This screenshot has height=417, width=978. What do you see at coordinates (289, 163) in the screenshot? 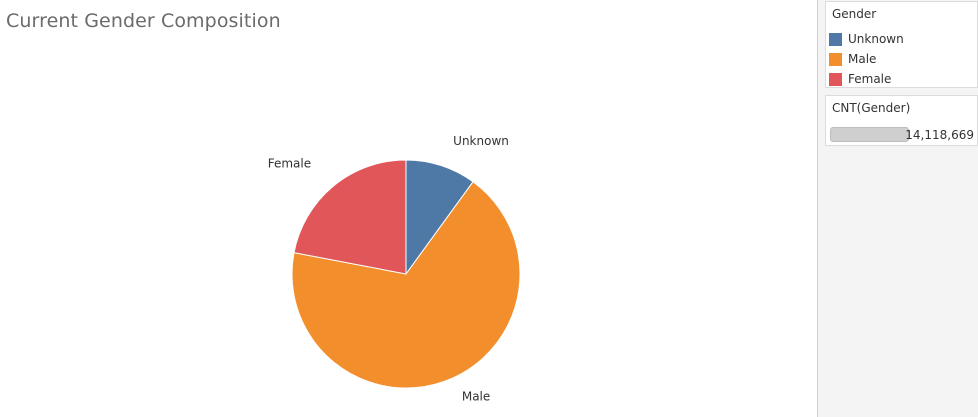
I see `pie-label-female: Female` at bounding box center [289, 163].